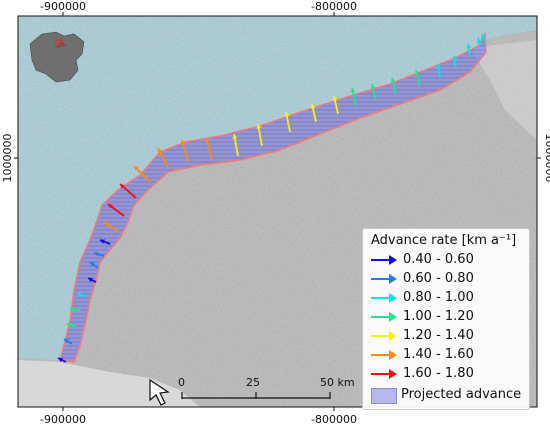 The height and width of the screenshot is (429, 550). Describe the element at coordinates (198, 416) in the screenshot. I see `x-ticks-bottom: -900000 -800000` at that location.